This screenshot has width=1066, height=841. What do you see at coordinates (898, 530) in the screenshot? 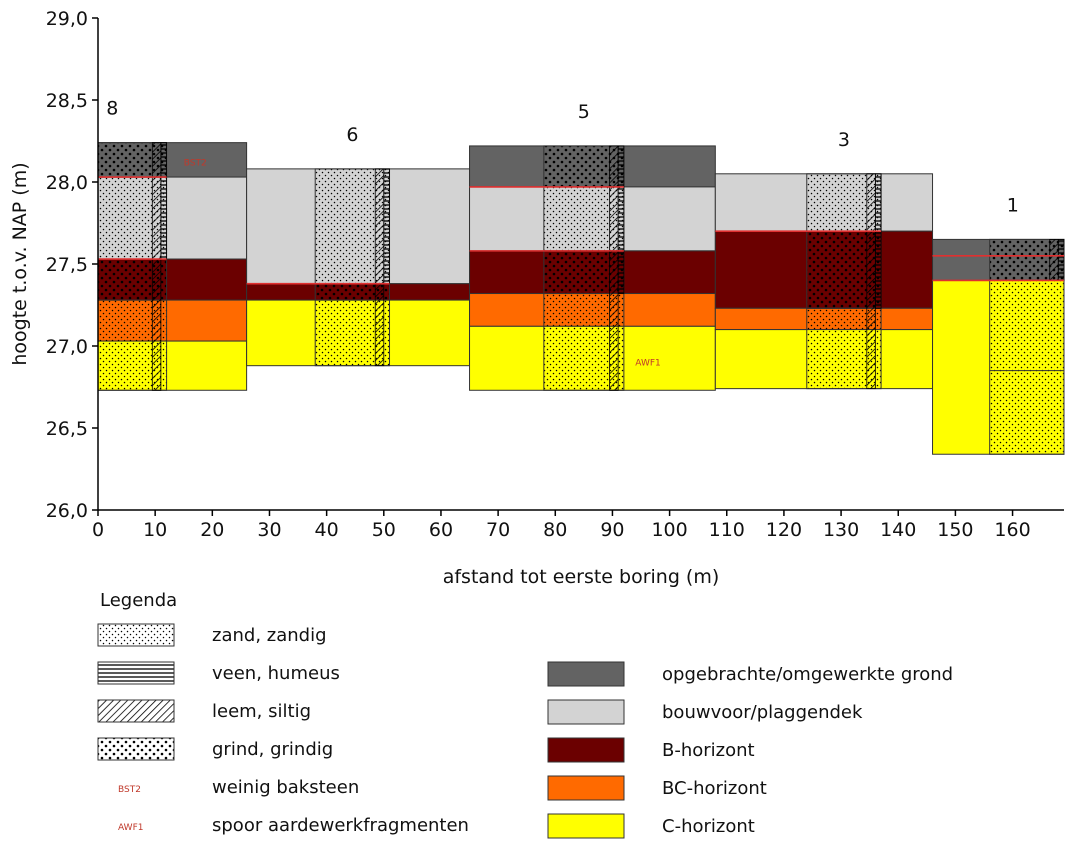
I see `x-tick-label: 140` at bounding box center [898, 530].